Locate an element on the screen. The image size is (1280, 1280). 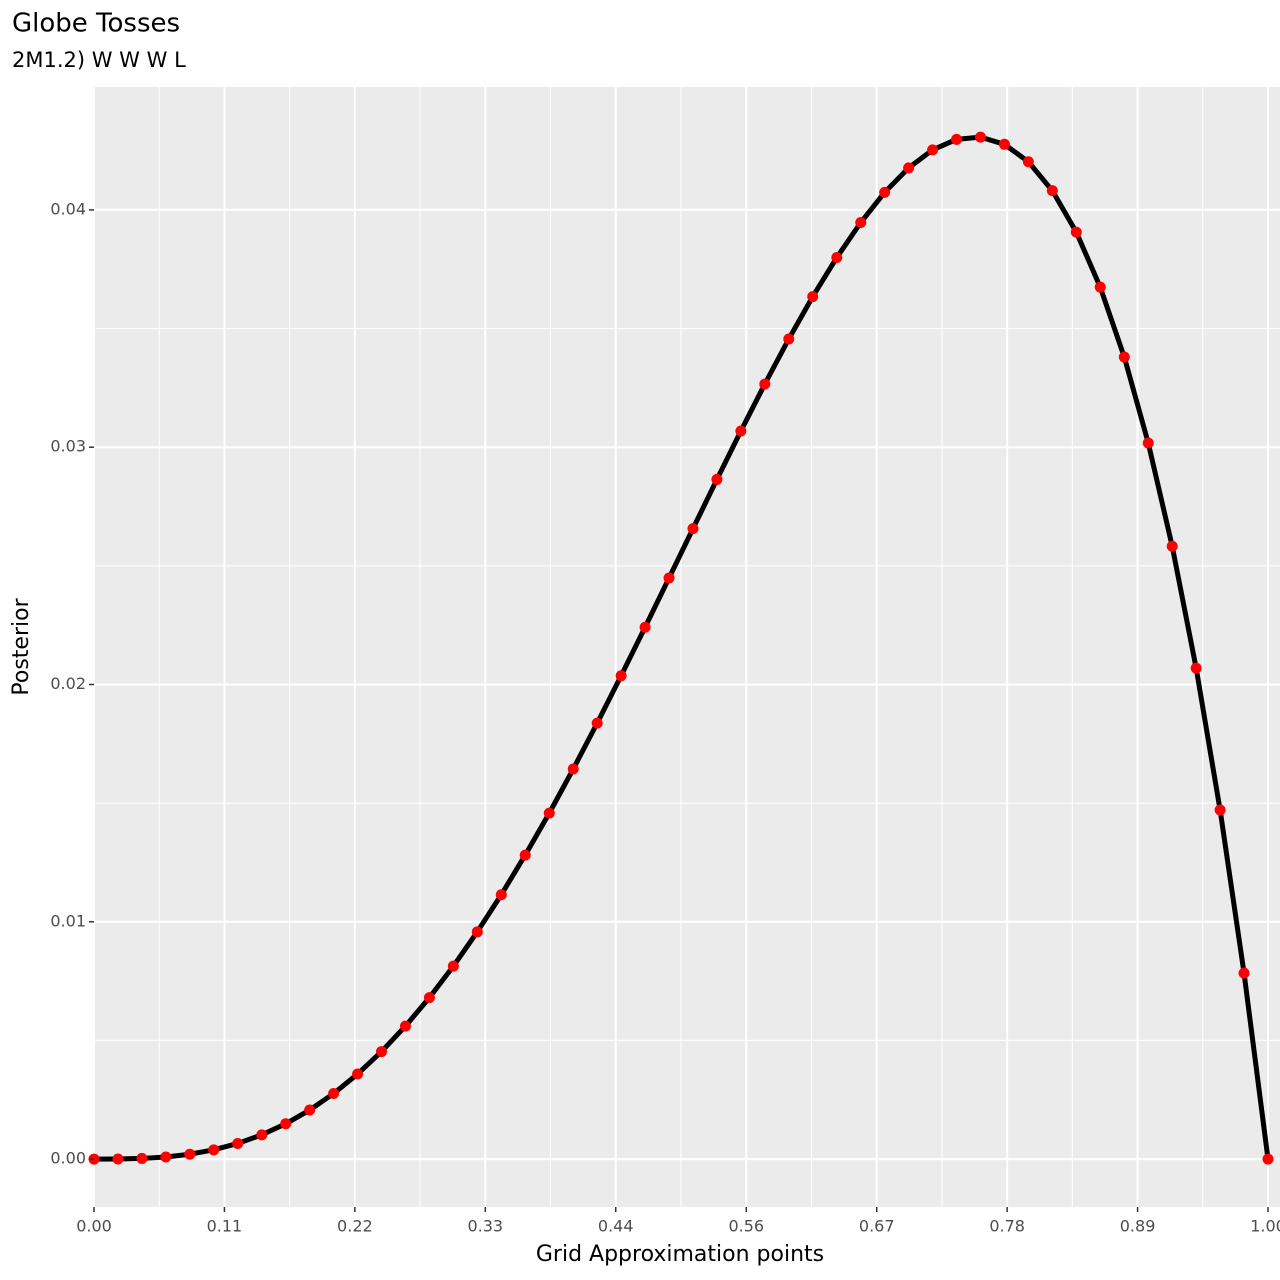
y-tick-label: 0.04 is located at coordinates (68, 208).